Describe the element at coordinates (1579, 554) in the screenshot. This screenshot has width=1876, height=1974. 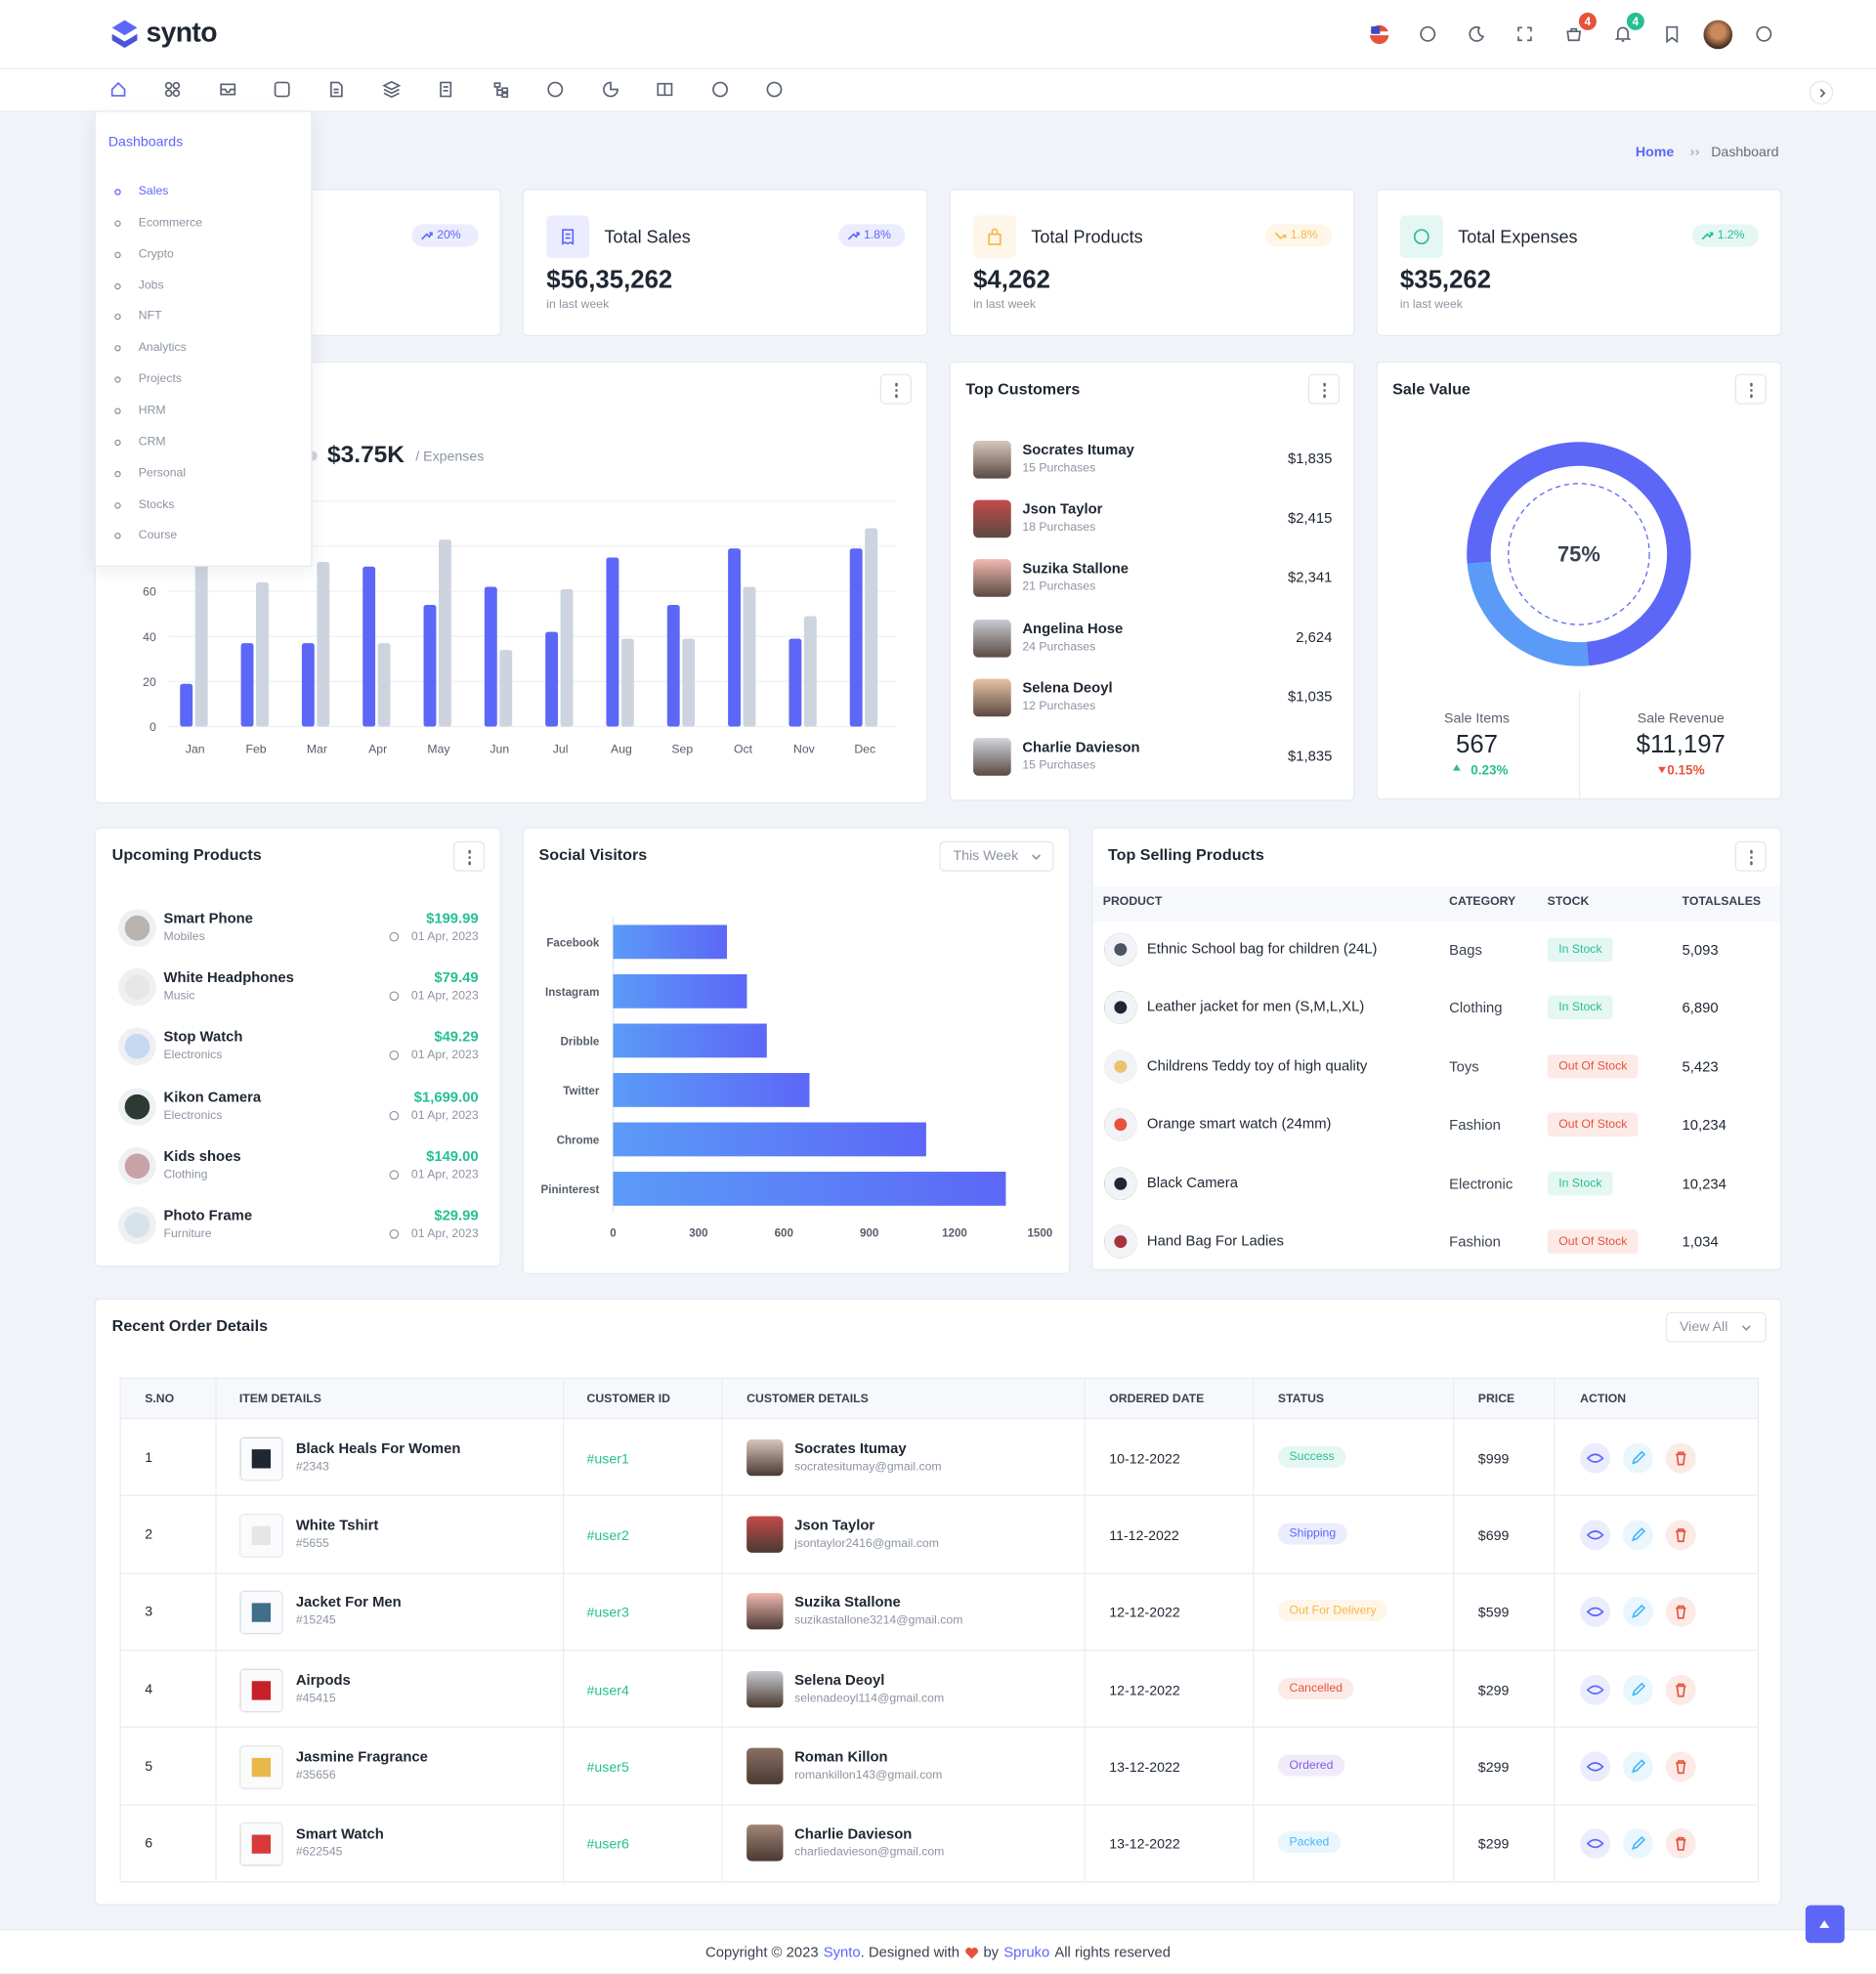
I see `donut-chart: 75%` at that location.